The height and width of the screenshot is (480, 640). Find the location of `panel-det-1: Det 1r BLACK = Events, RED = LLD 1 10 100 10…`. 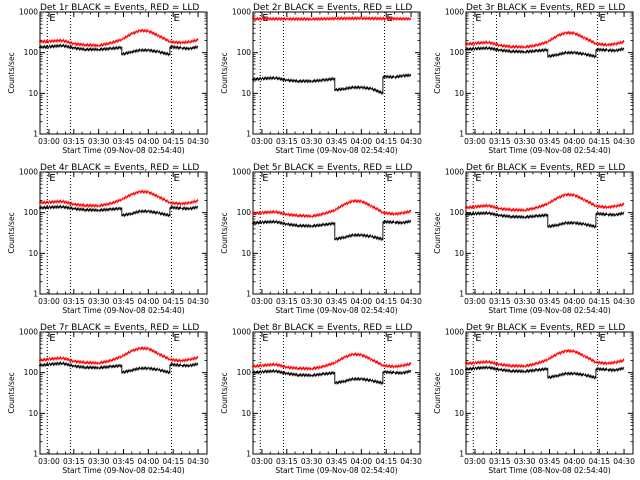

panel-det-1: Det 1r BLACK = Events, RED = LLD 1 10 100 10… is located at coordinates (108, 79).